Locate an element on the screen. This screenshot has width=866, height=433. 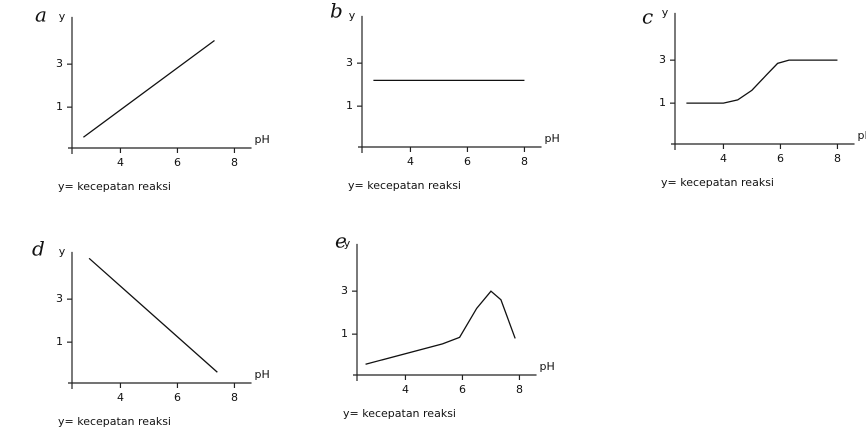
panel-letter: b is located at coordinates (336, 11).